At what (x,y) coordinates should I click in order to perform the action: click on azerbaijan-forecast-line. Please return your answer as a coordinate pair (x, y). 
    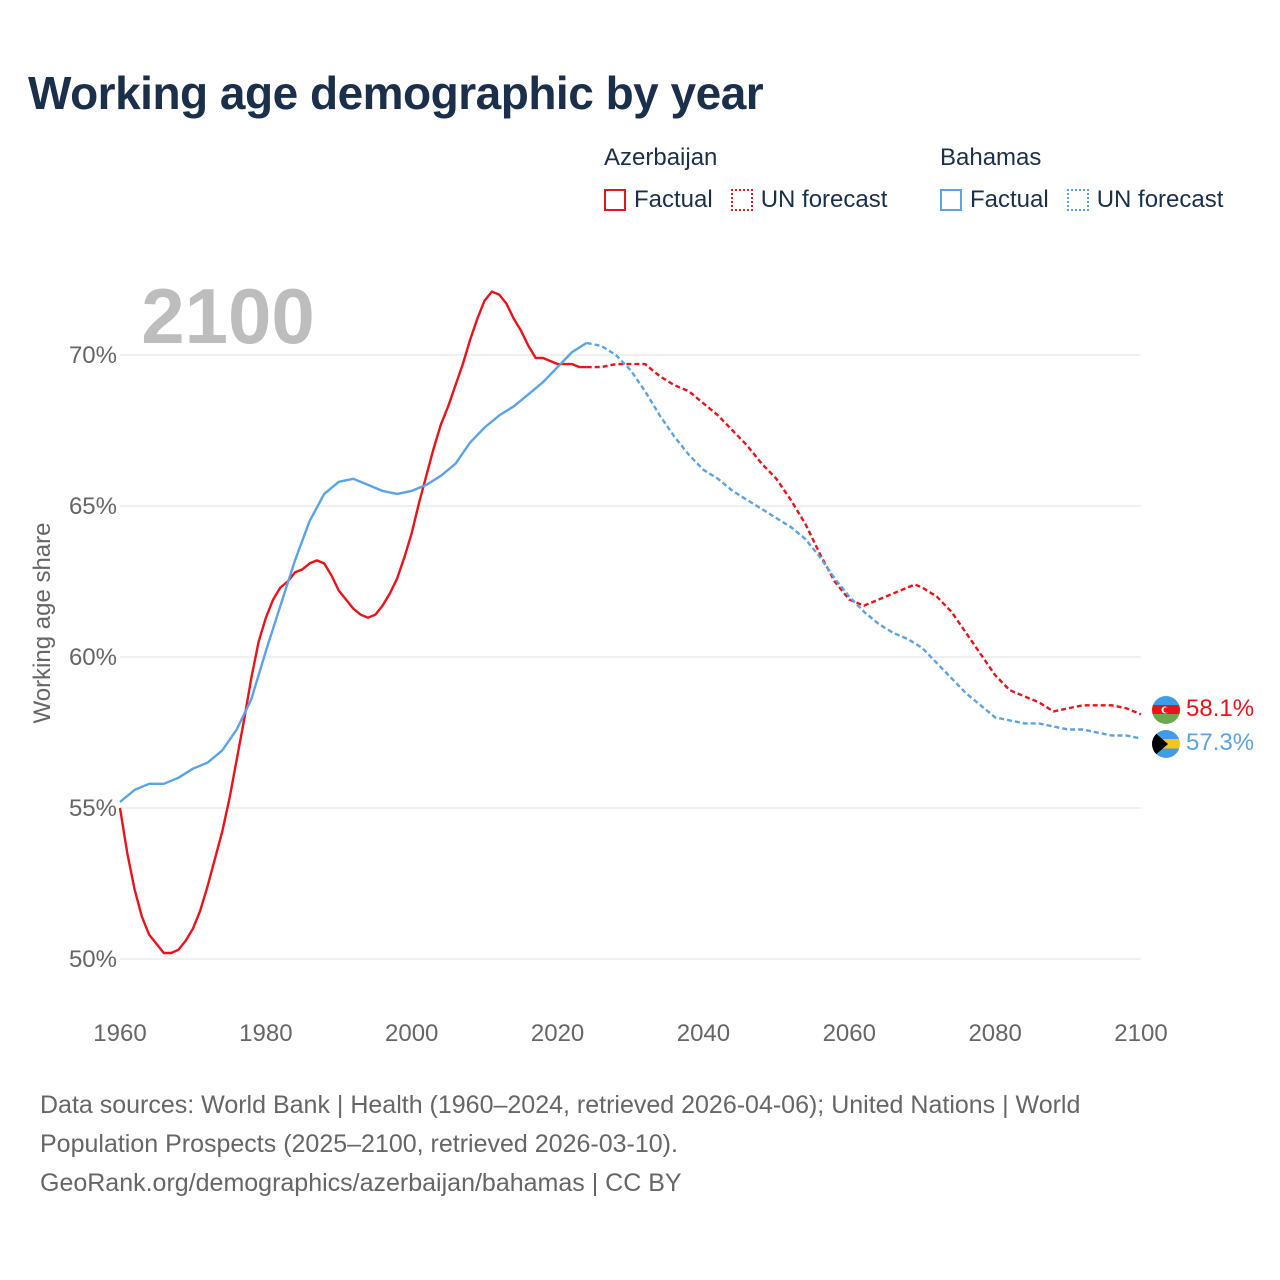
    Looking at the image, I should click on (864, 539).